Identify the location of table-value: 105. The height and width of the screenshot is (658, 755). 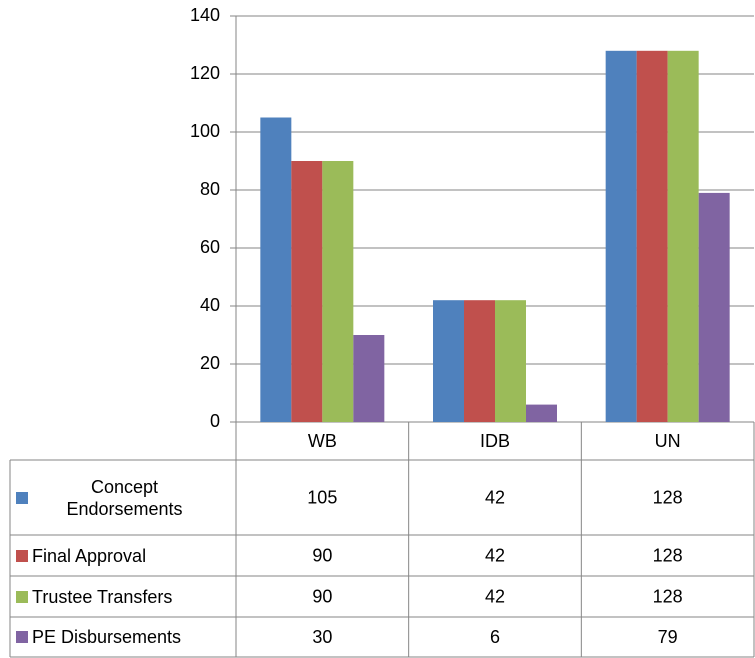
(322, 497).